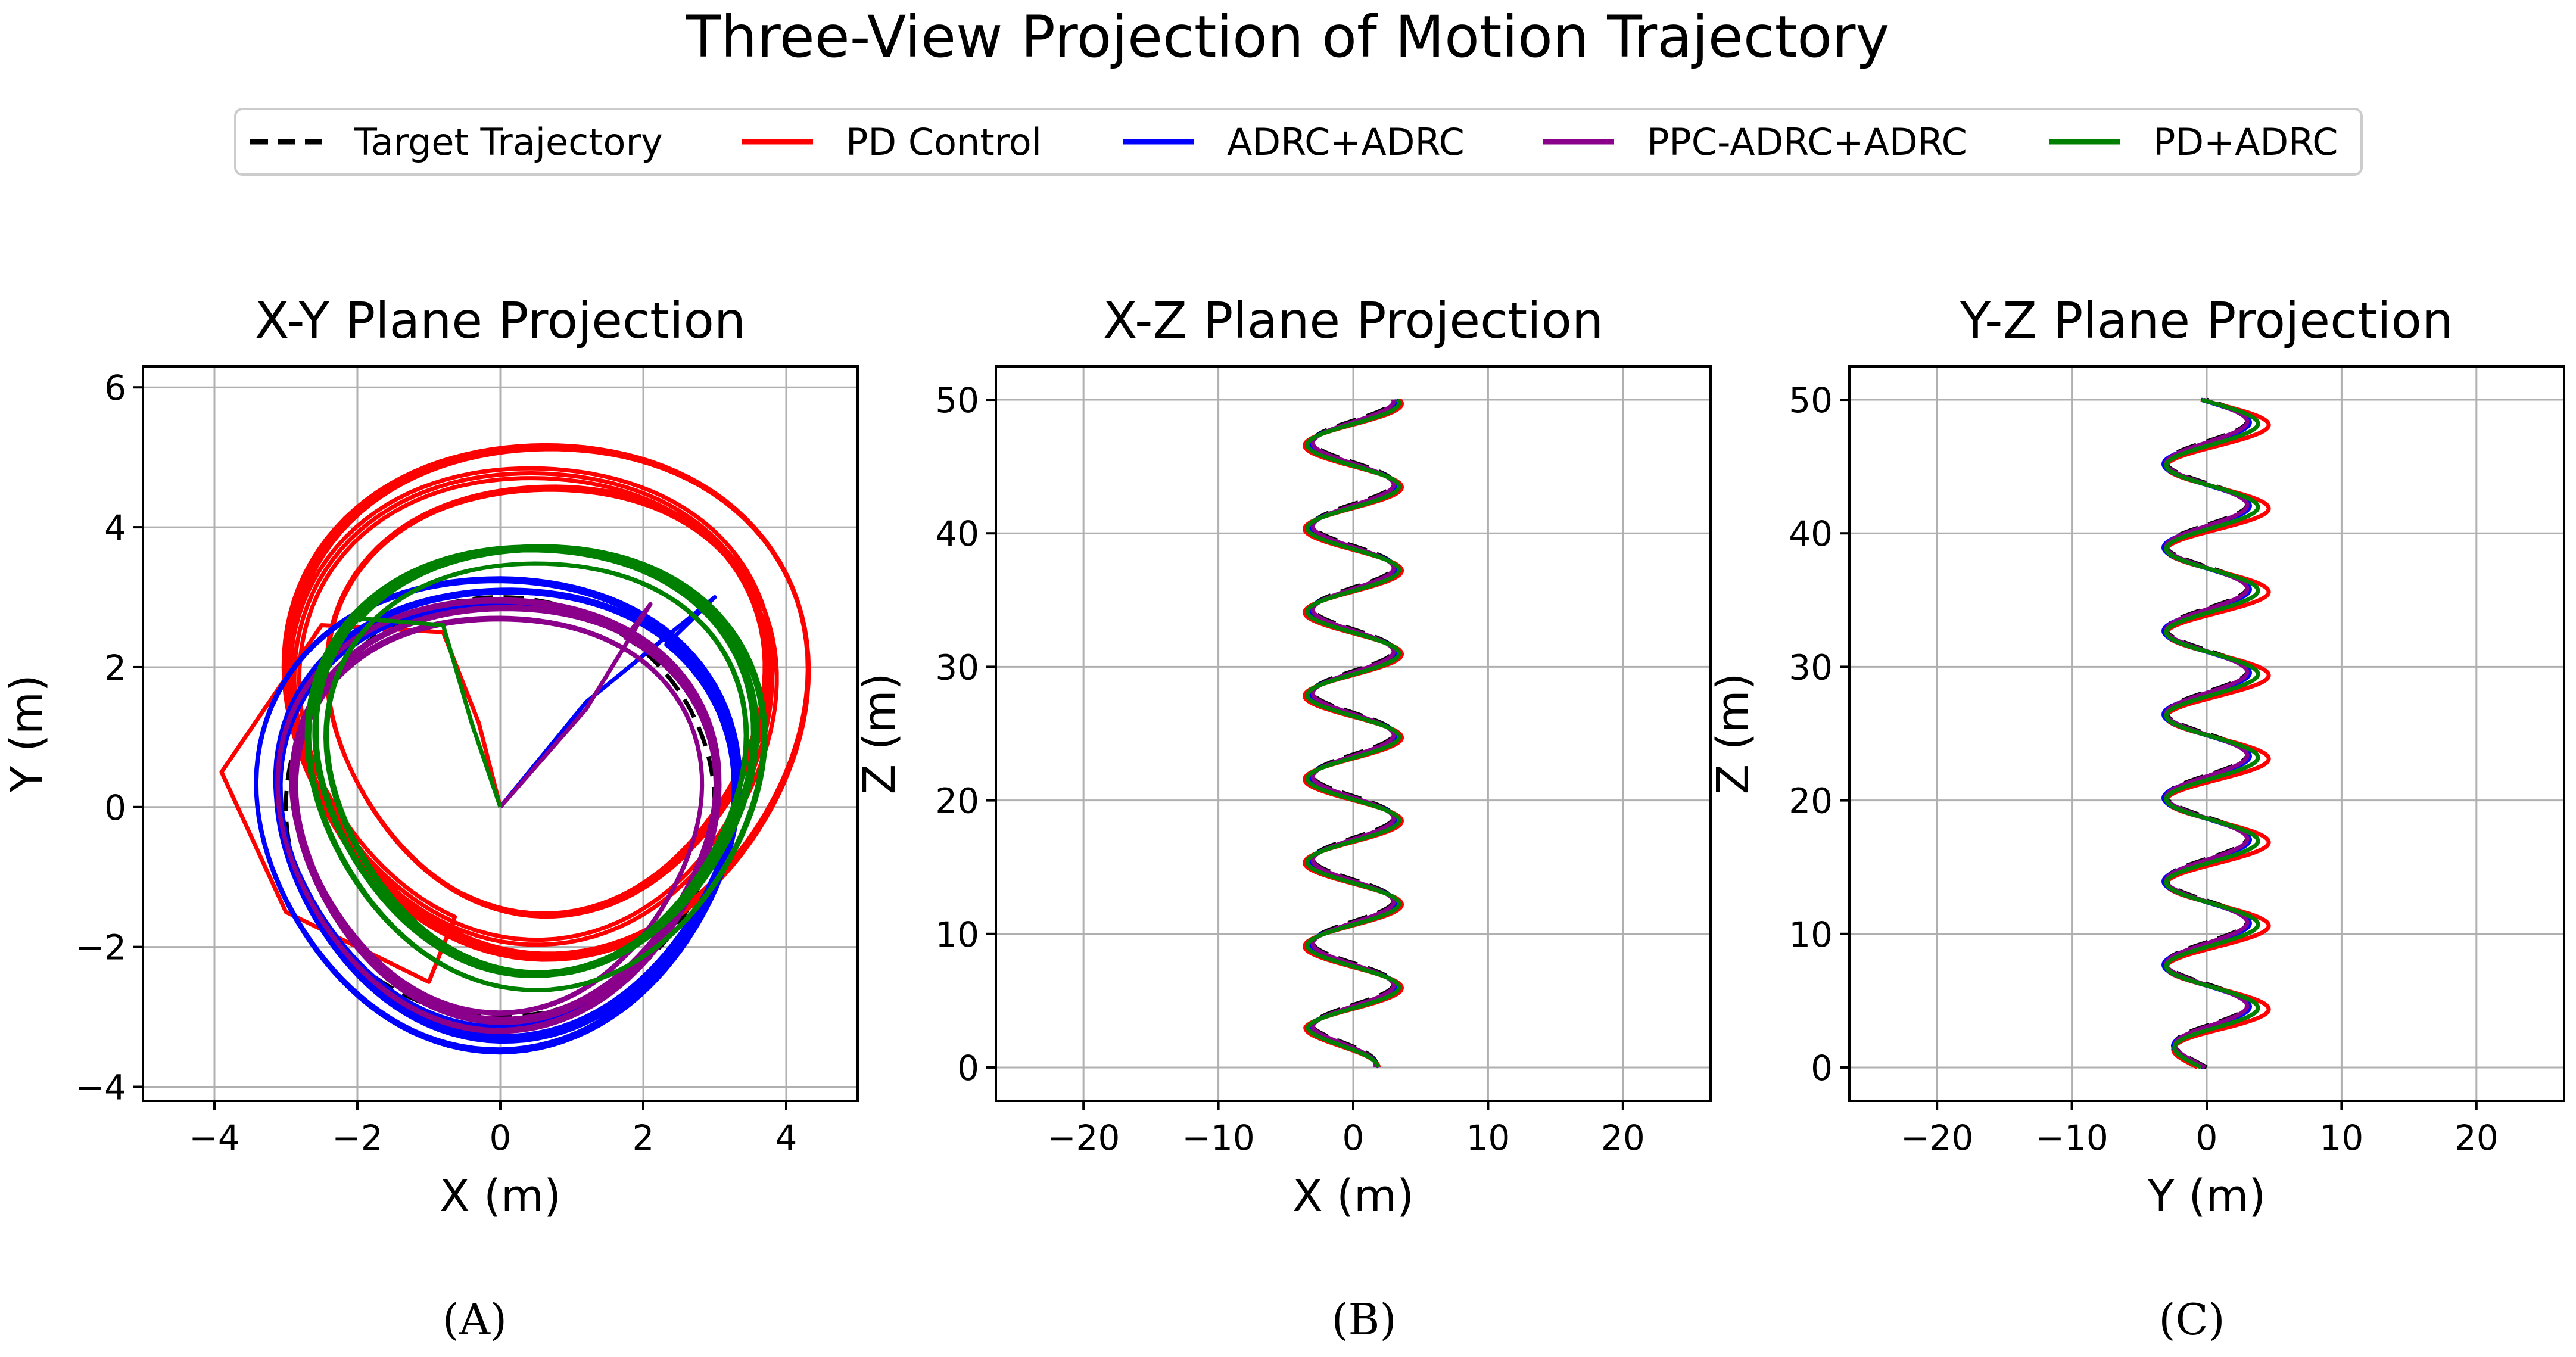 Image resolution: width=2576 pixels, height=1357 pixels. Describe the element at coordinates (101, 948) in the screenshot. I see `y-tick-label-1: −2` at that location.